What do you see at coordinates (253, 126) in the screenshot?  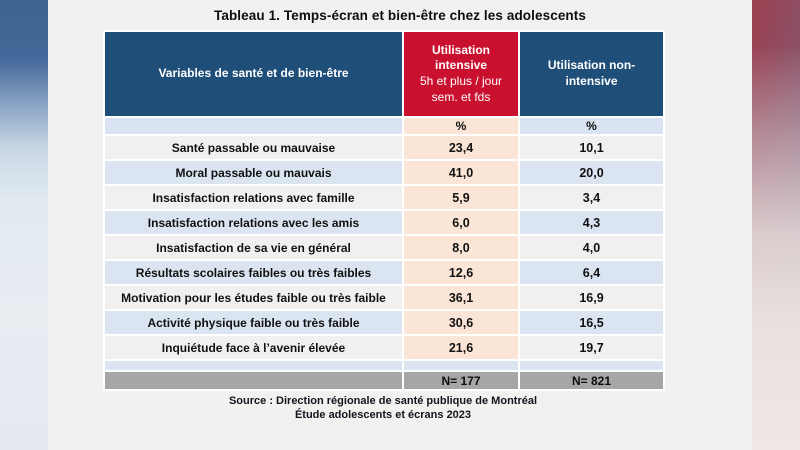 I see `unit-label-cell` at bounding box center [253, 126].